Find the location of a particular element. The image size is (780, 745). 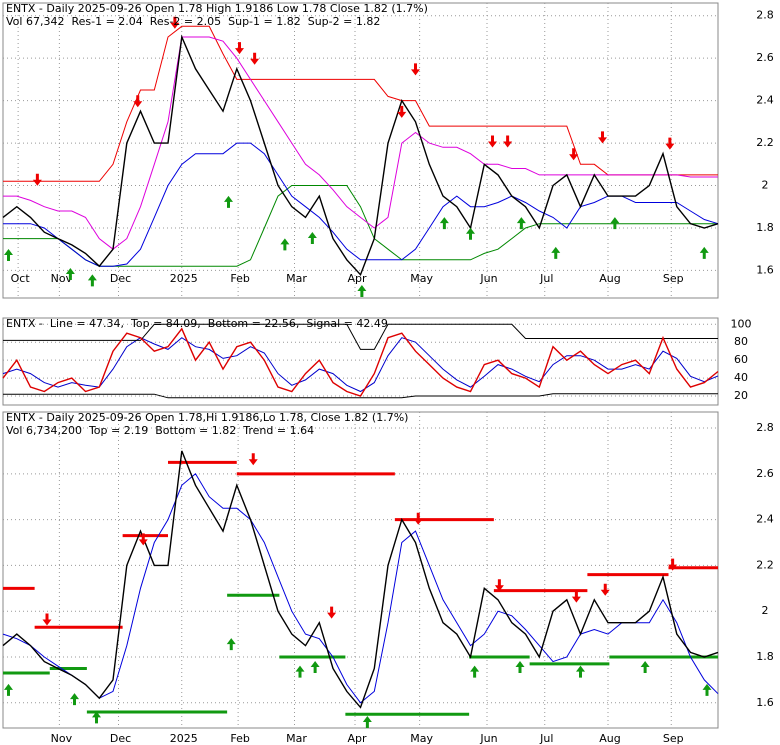

panel-frame is located at coordinates (360, 361).